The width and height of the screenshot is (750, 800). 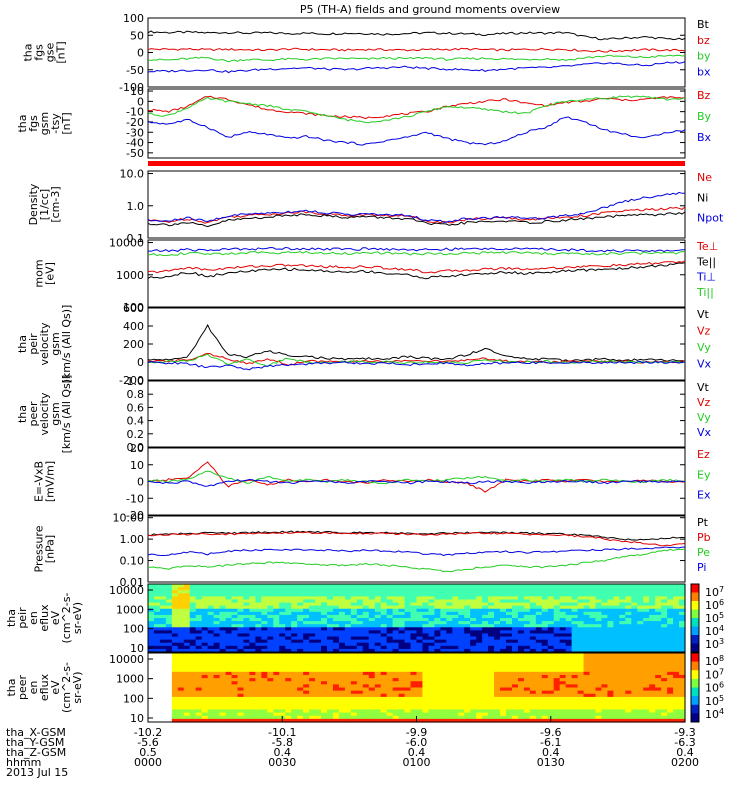 I want to click on y-tick-label: 1.00, so click(x=132, y=539).